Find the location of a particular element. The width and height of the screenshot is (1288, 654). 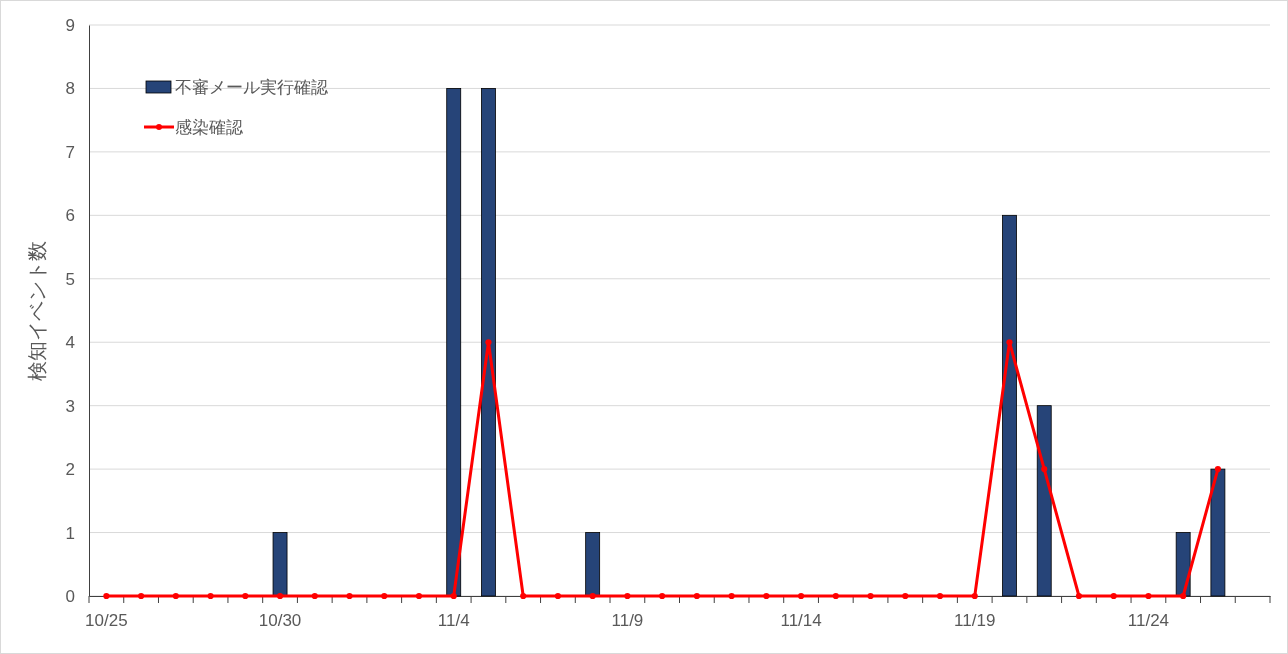

y-axis-title: 検知イベント数 is located at coordinates (37, 310).